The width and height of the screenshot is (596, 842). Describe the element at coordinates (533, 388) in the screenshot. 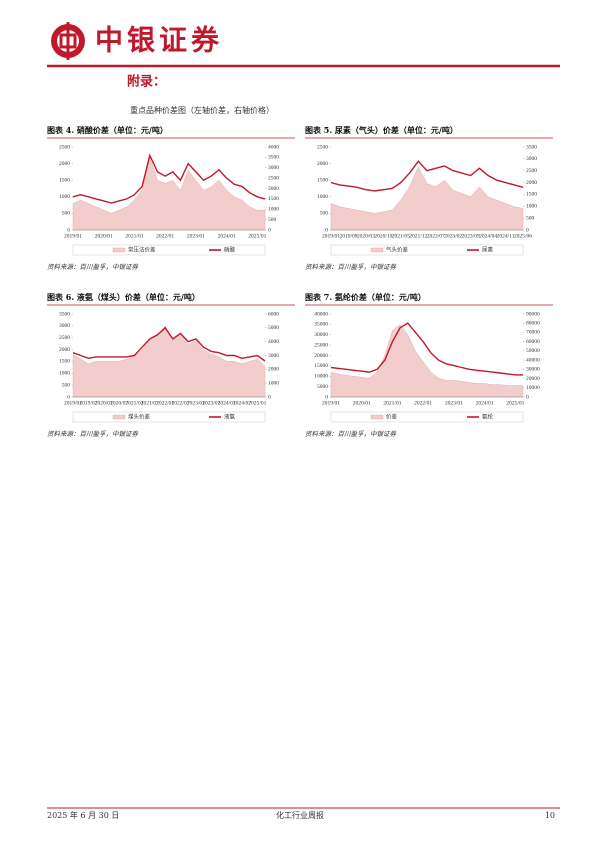

I see `y2-tick-label: 10000` at that location.